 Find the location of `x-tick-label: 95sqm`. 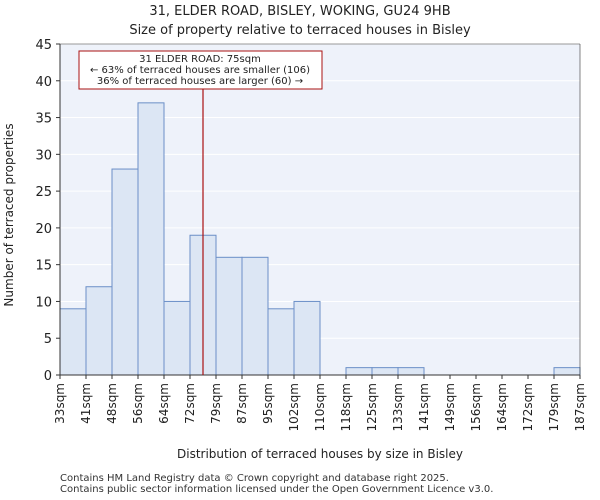

x-tick-label: 95sqm is located at coordinates (268, 403).